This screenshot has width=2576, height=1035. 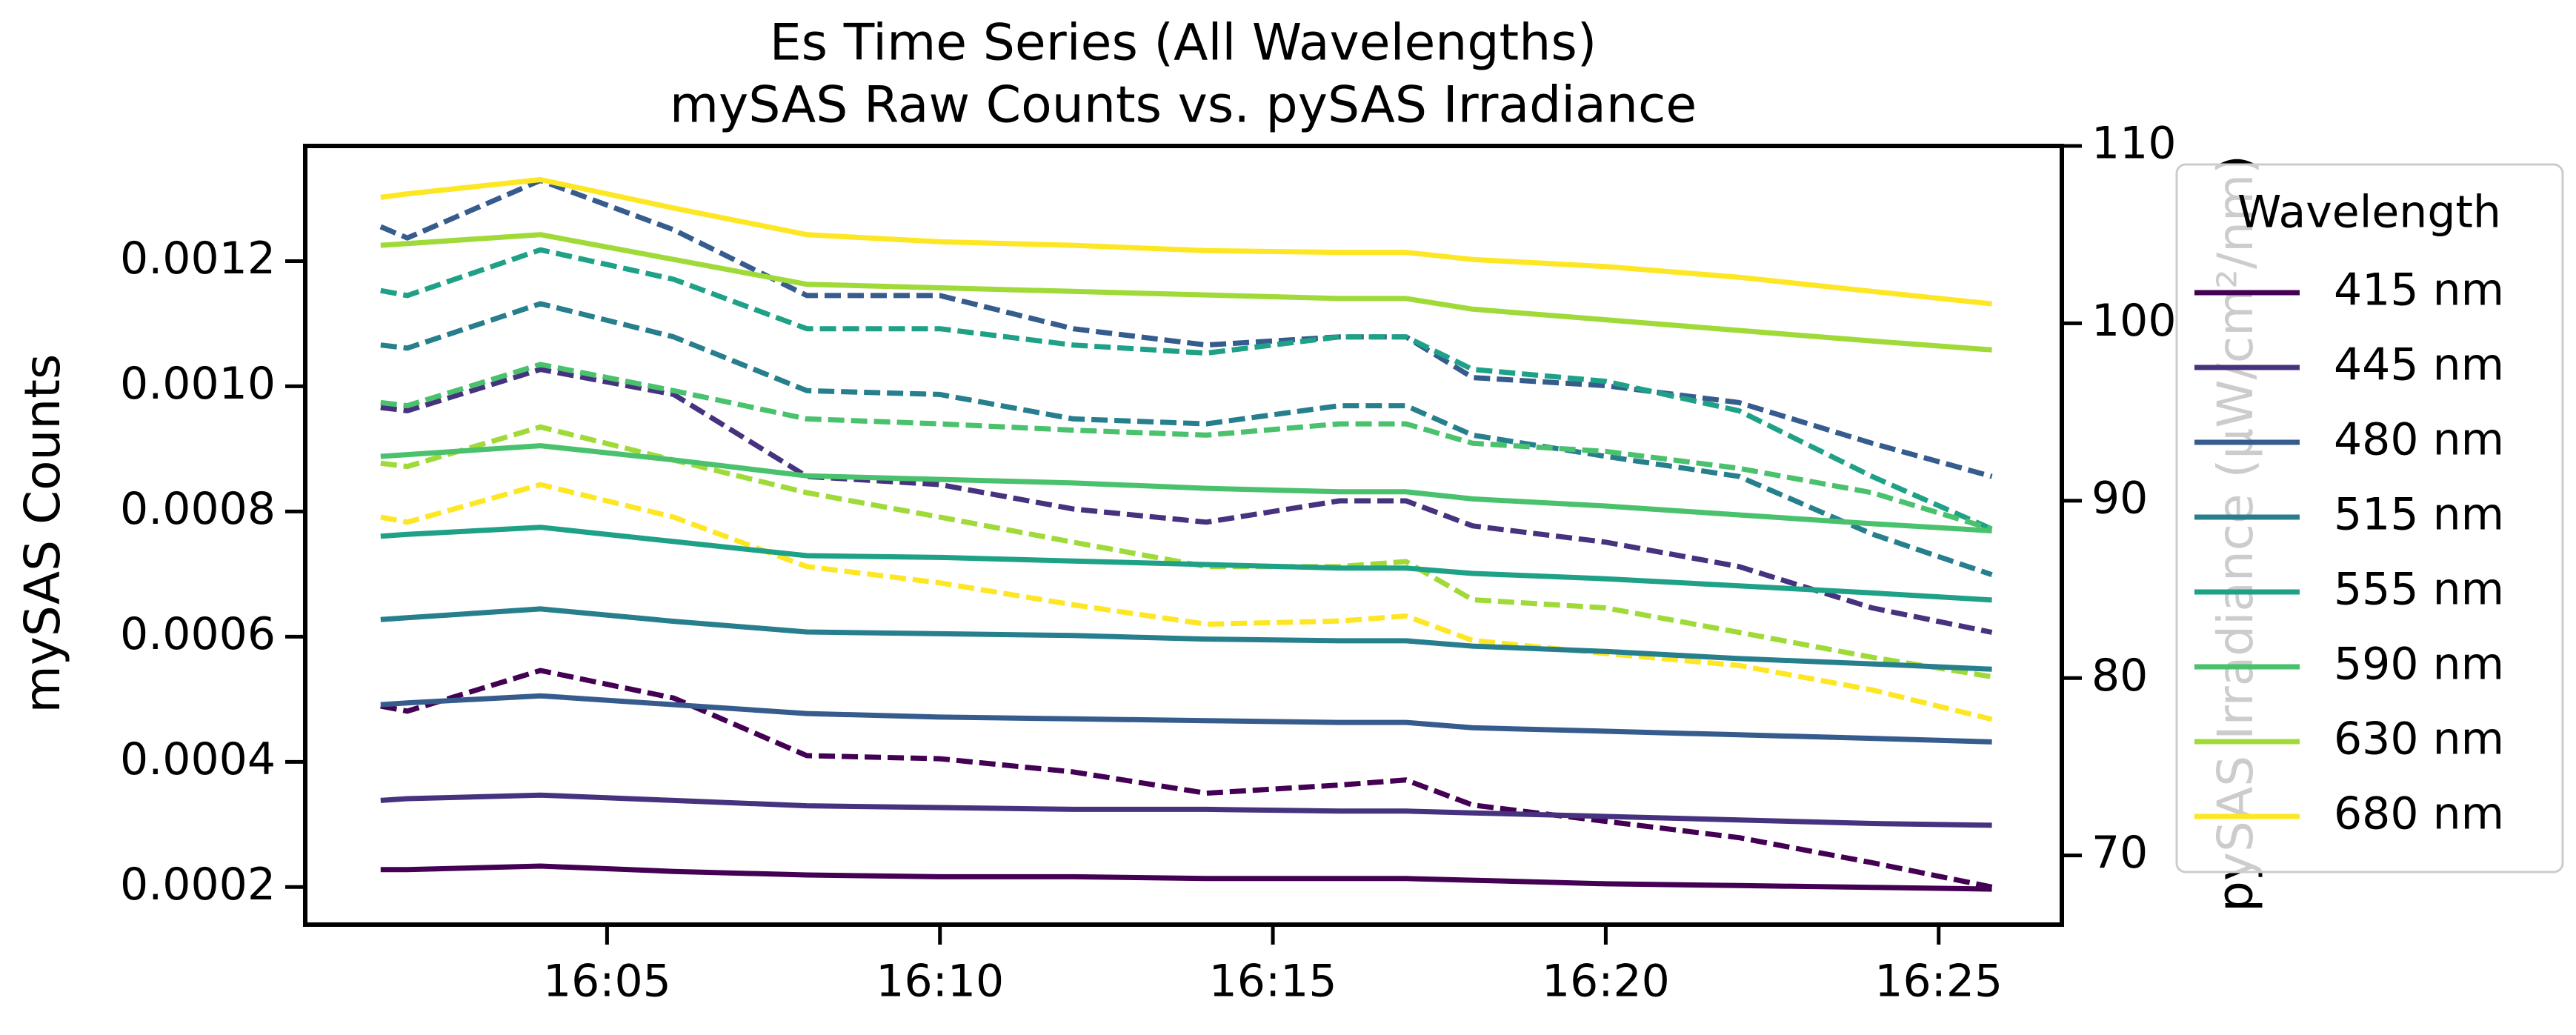 I want to click on x-tick-label: 16:20, so click(x=1606, y=982).